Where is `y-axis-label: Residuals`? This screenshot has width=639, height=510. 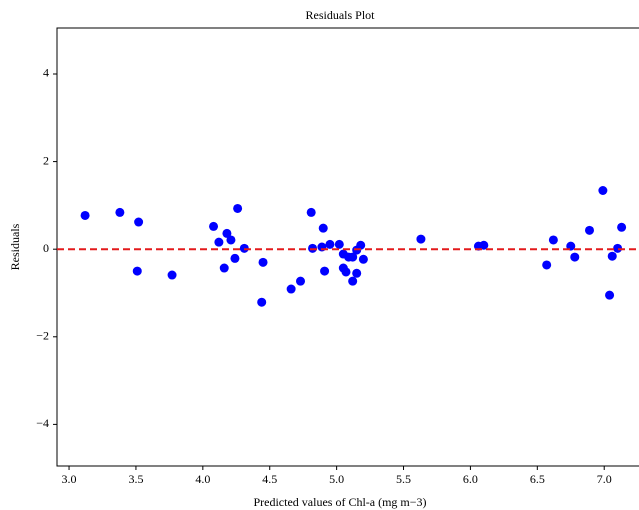
y-axis-label: Residuals is located at coordinates (15, 246).